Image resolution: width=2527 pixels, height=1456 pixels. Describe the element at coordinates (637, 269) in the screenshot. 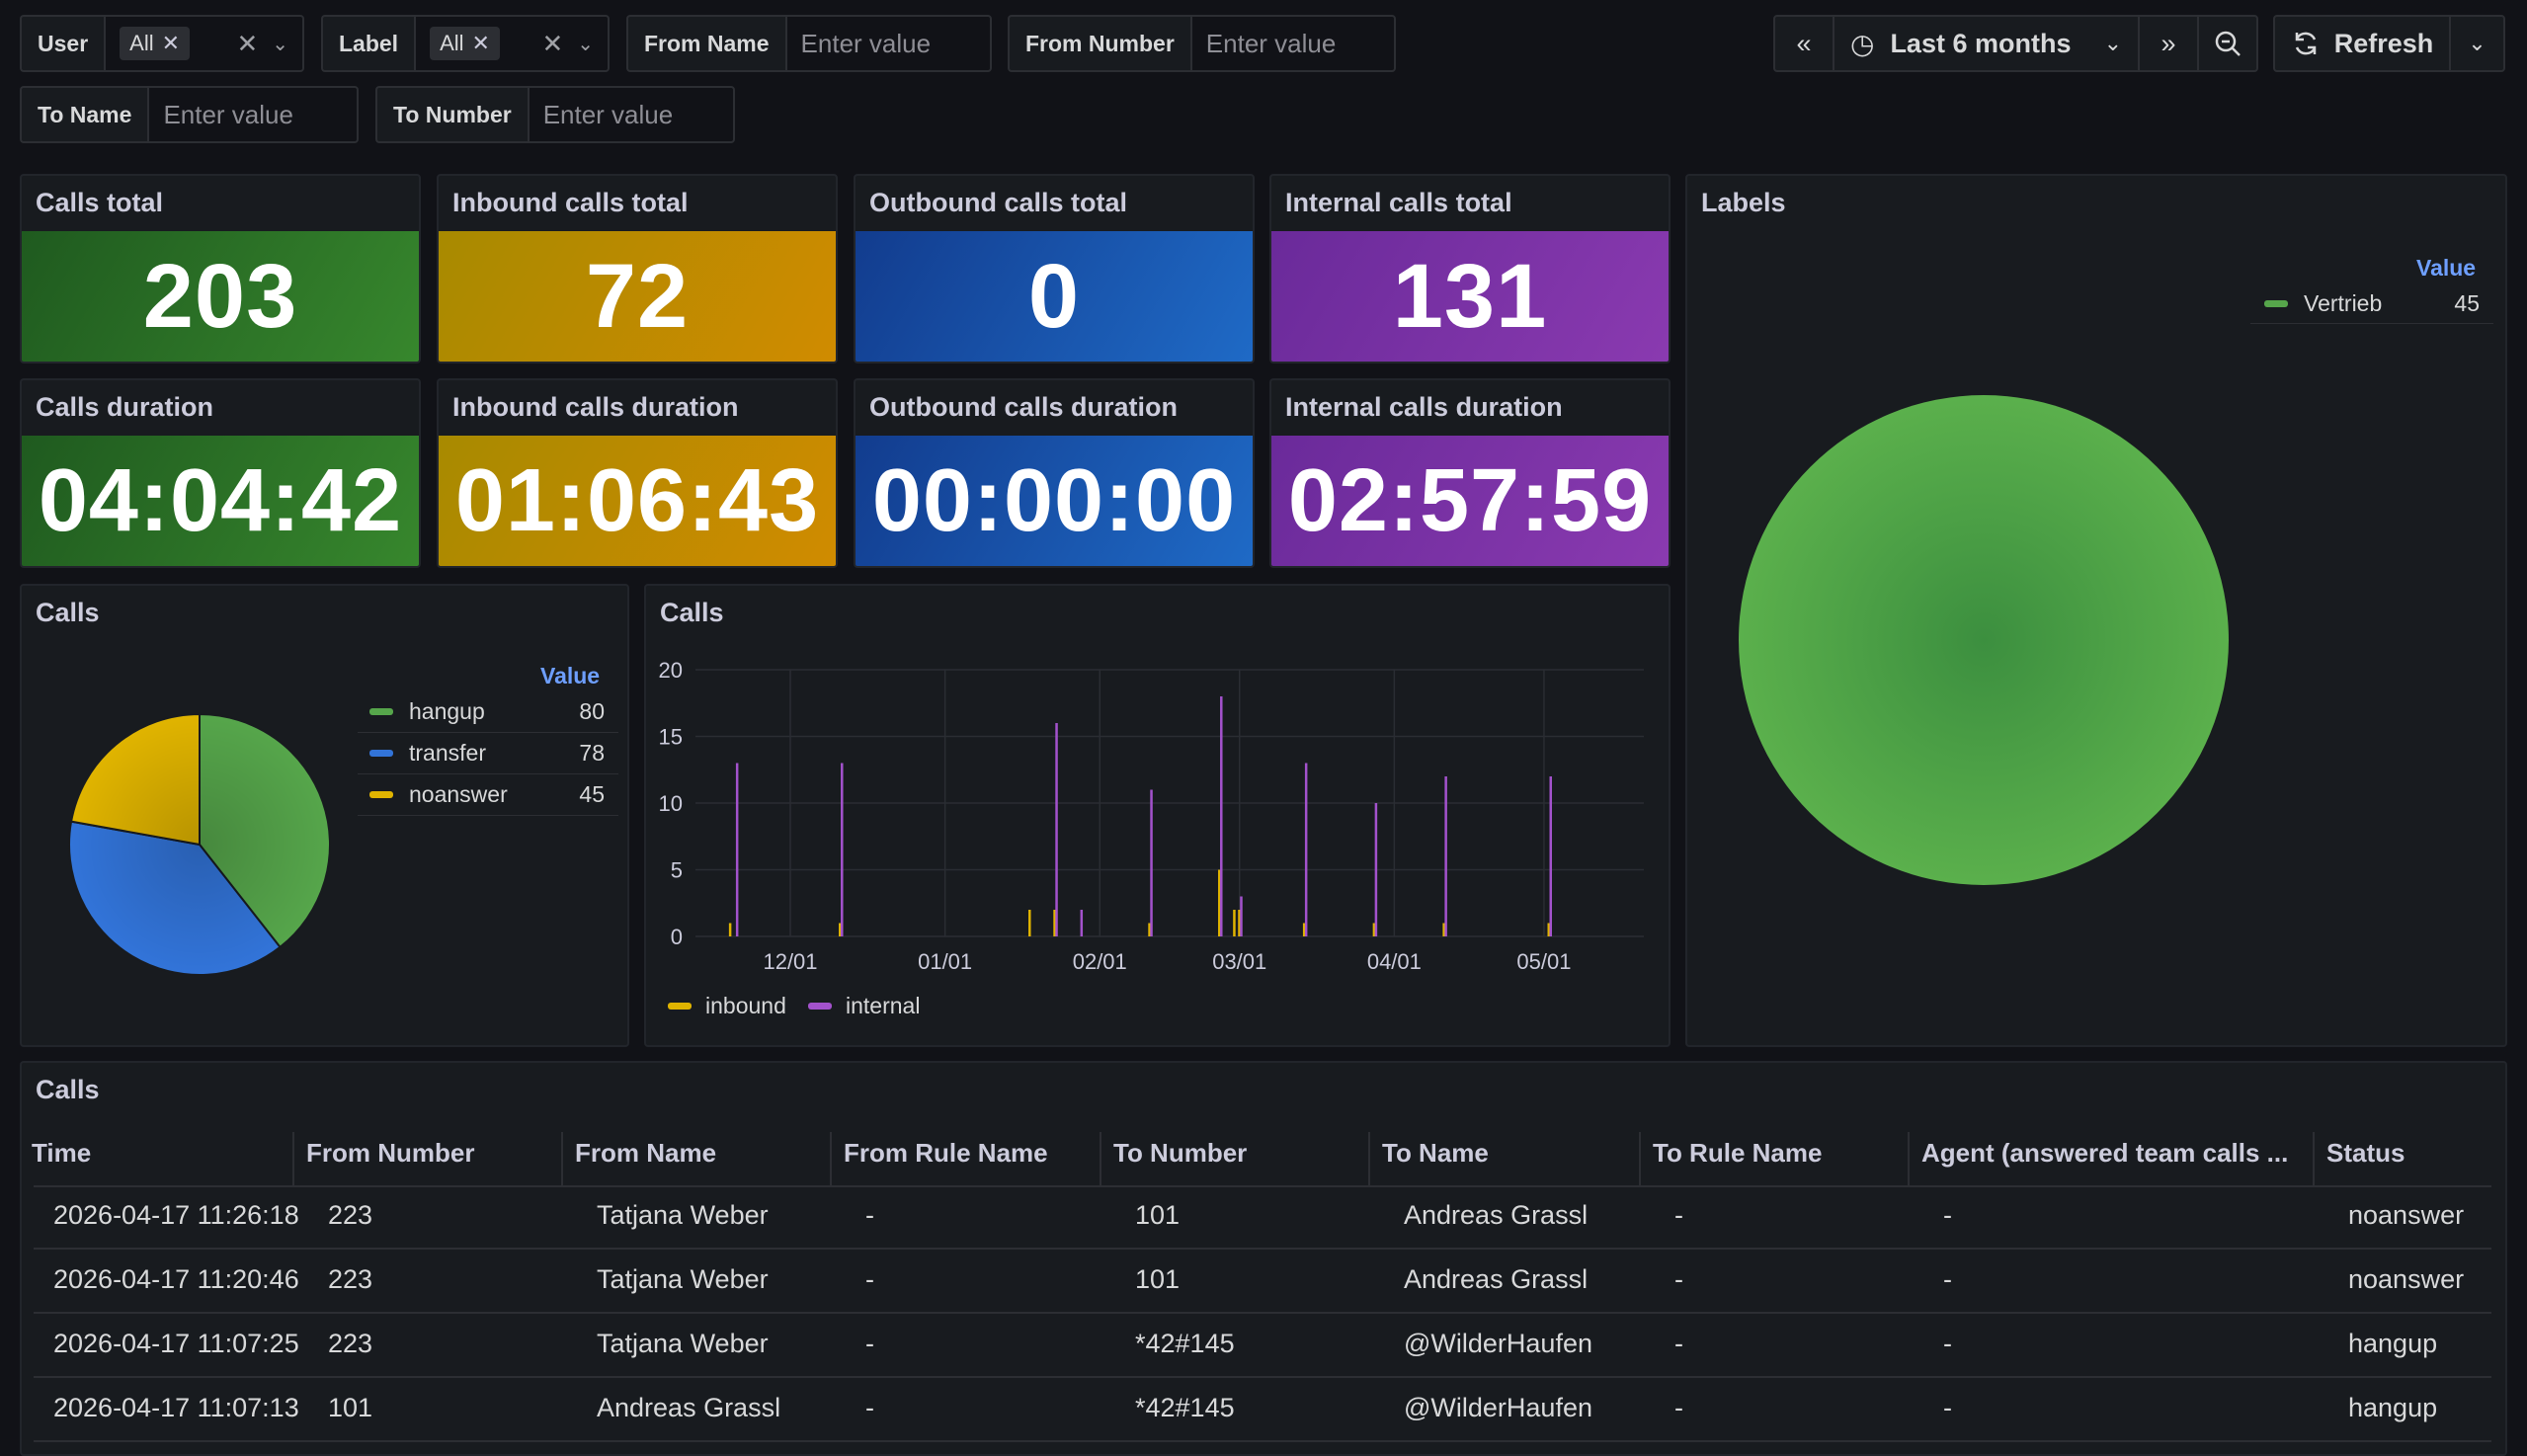

I see `stat-inbound-total: Inbound calls total 72` at that location.